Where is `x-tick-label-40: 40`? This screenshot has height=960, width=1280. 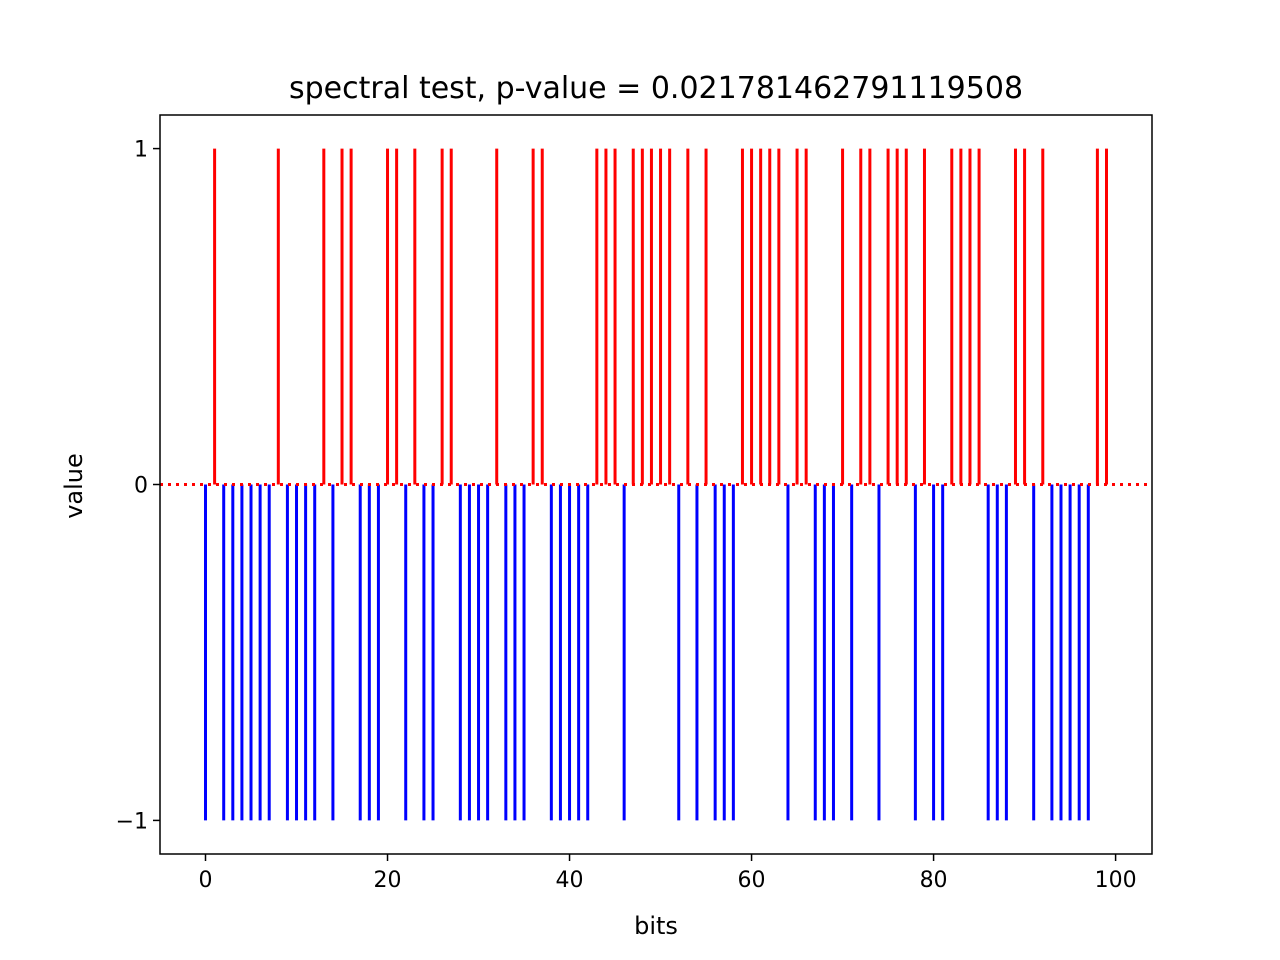
x-tick-label-40: 40 is located at coordinates (570, 880).